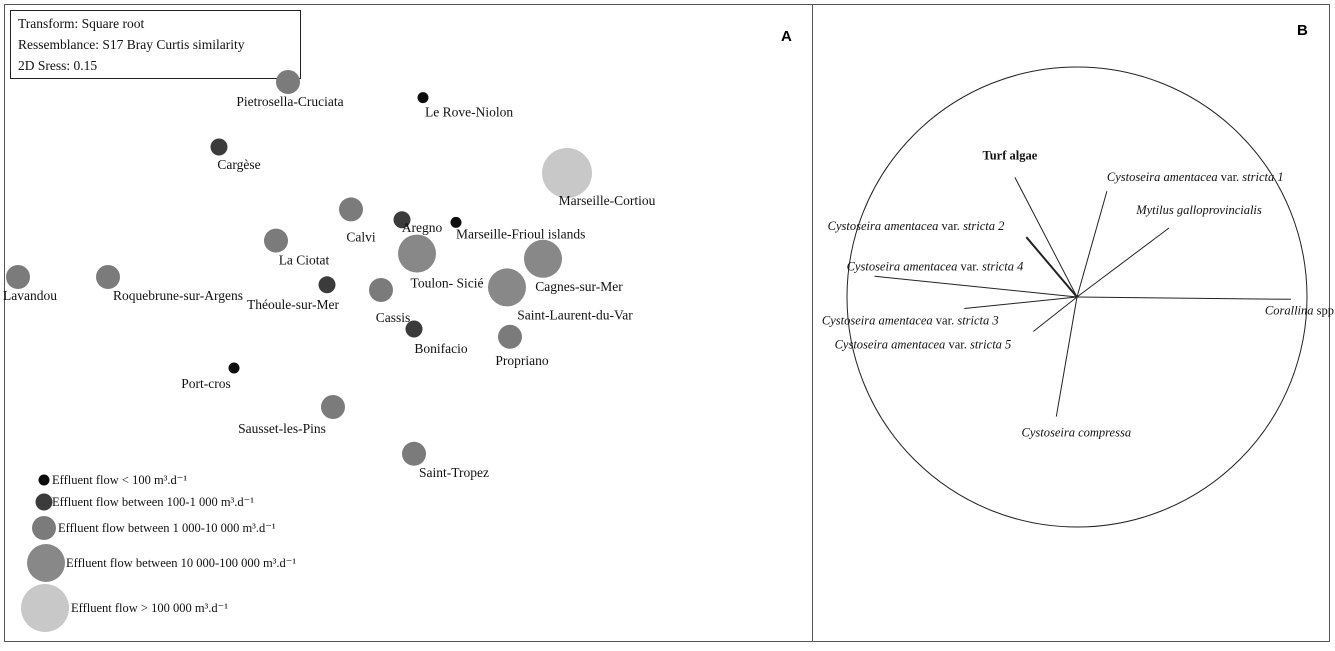 The height and width of the screenshot is (651, 1335). I want to click on site-label-le-rove-niolon: Le Rove-Niolon, so click(469, 112).